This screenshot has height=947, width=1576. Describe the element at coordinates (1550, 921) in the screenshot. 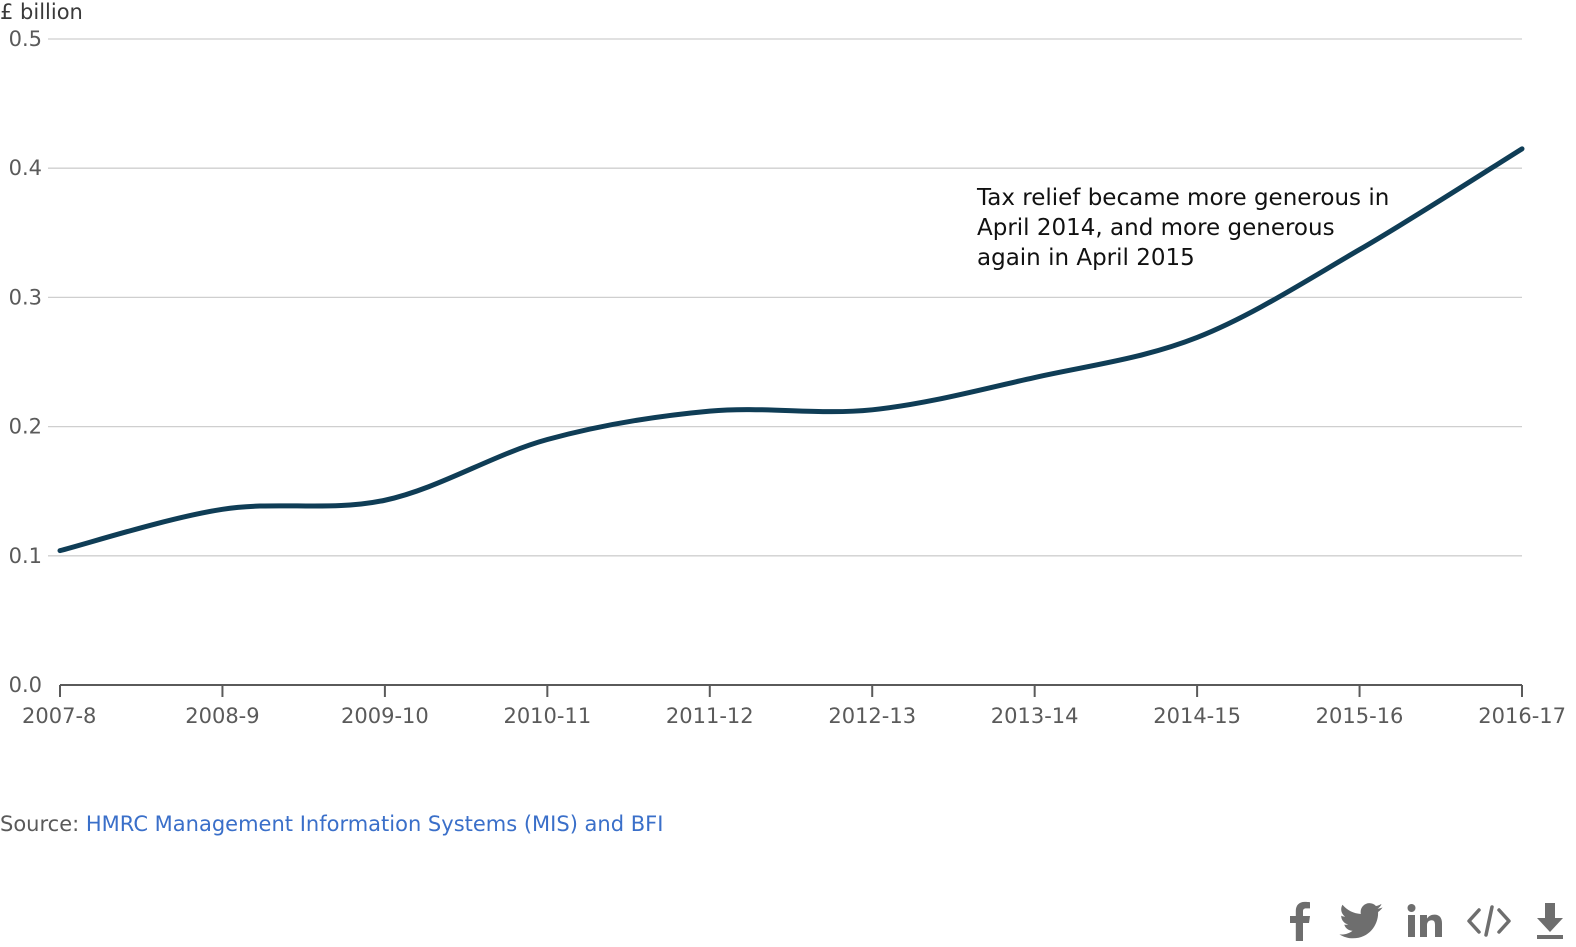

I see `download-icon` at that location.